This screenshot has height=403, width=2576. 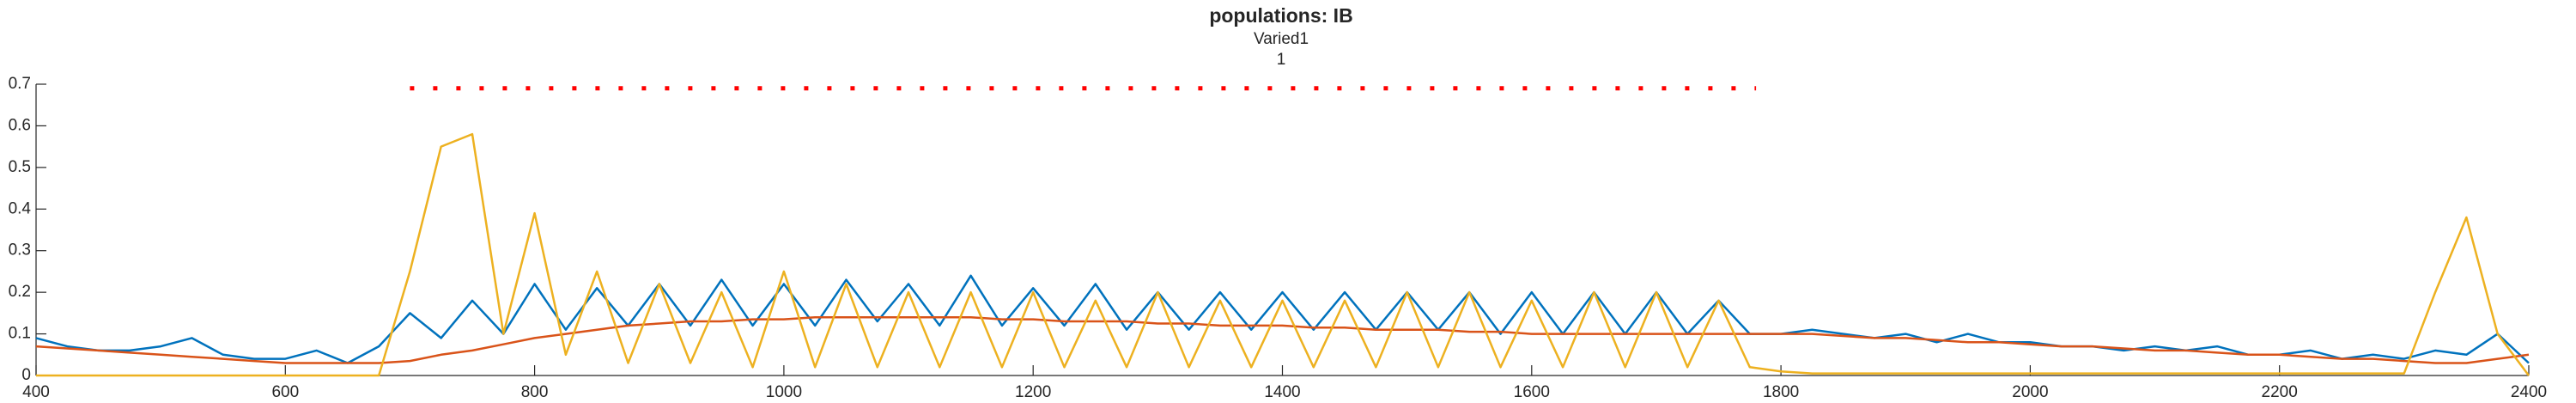 I want to click on x-tick-label: 400, so click(x=36, y=392).